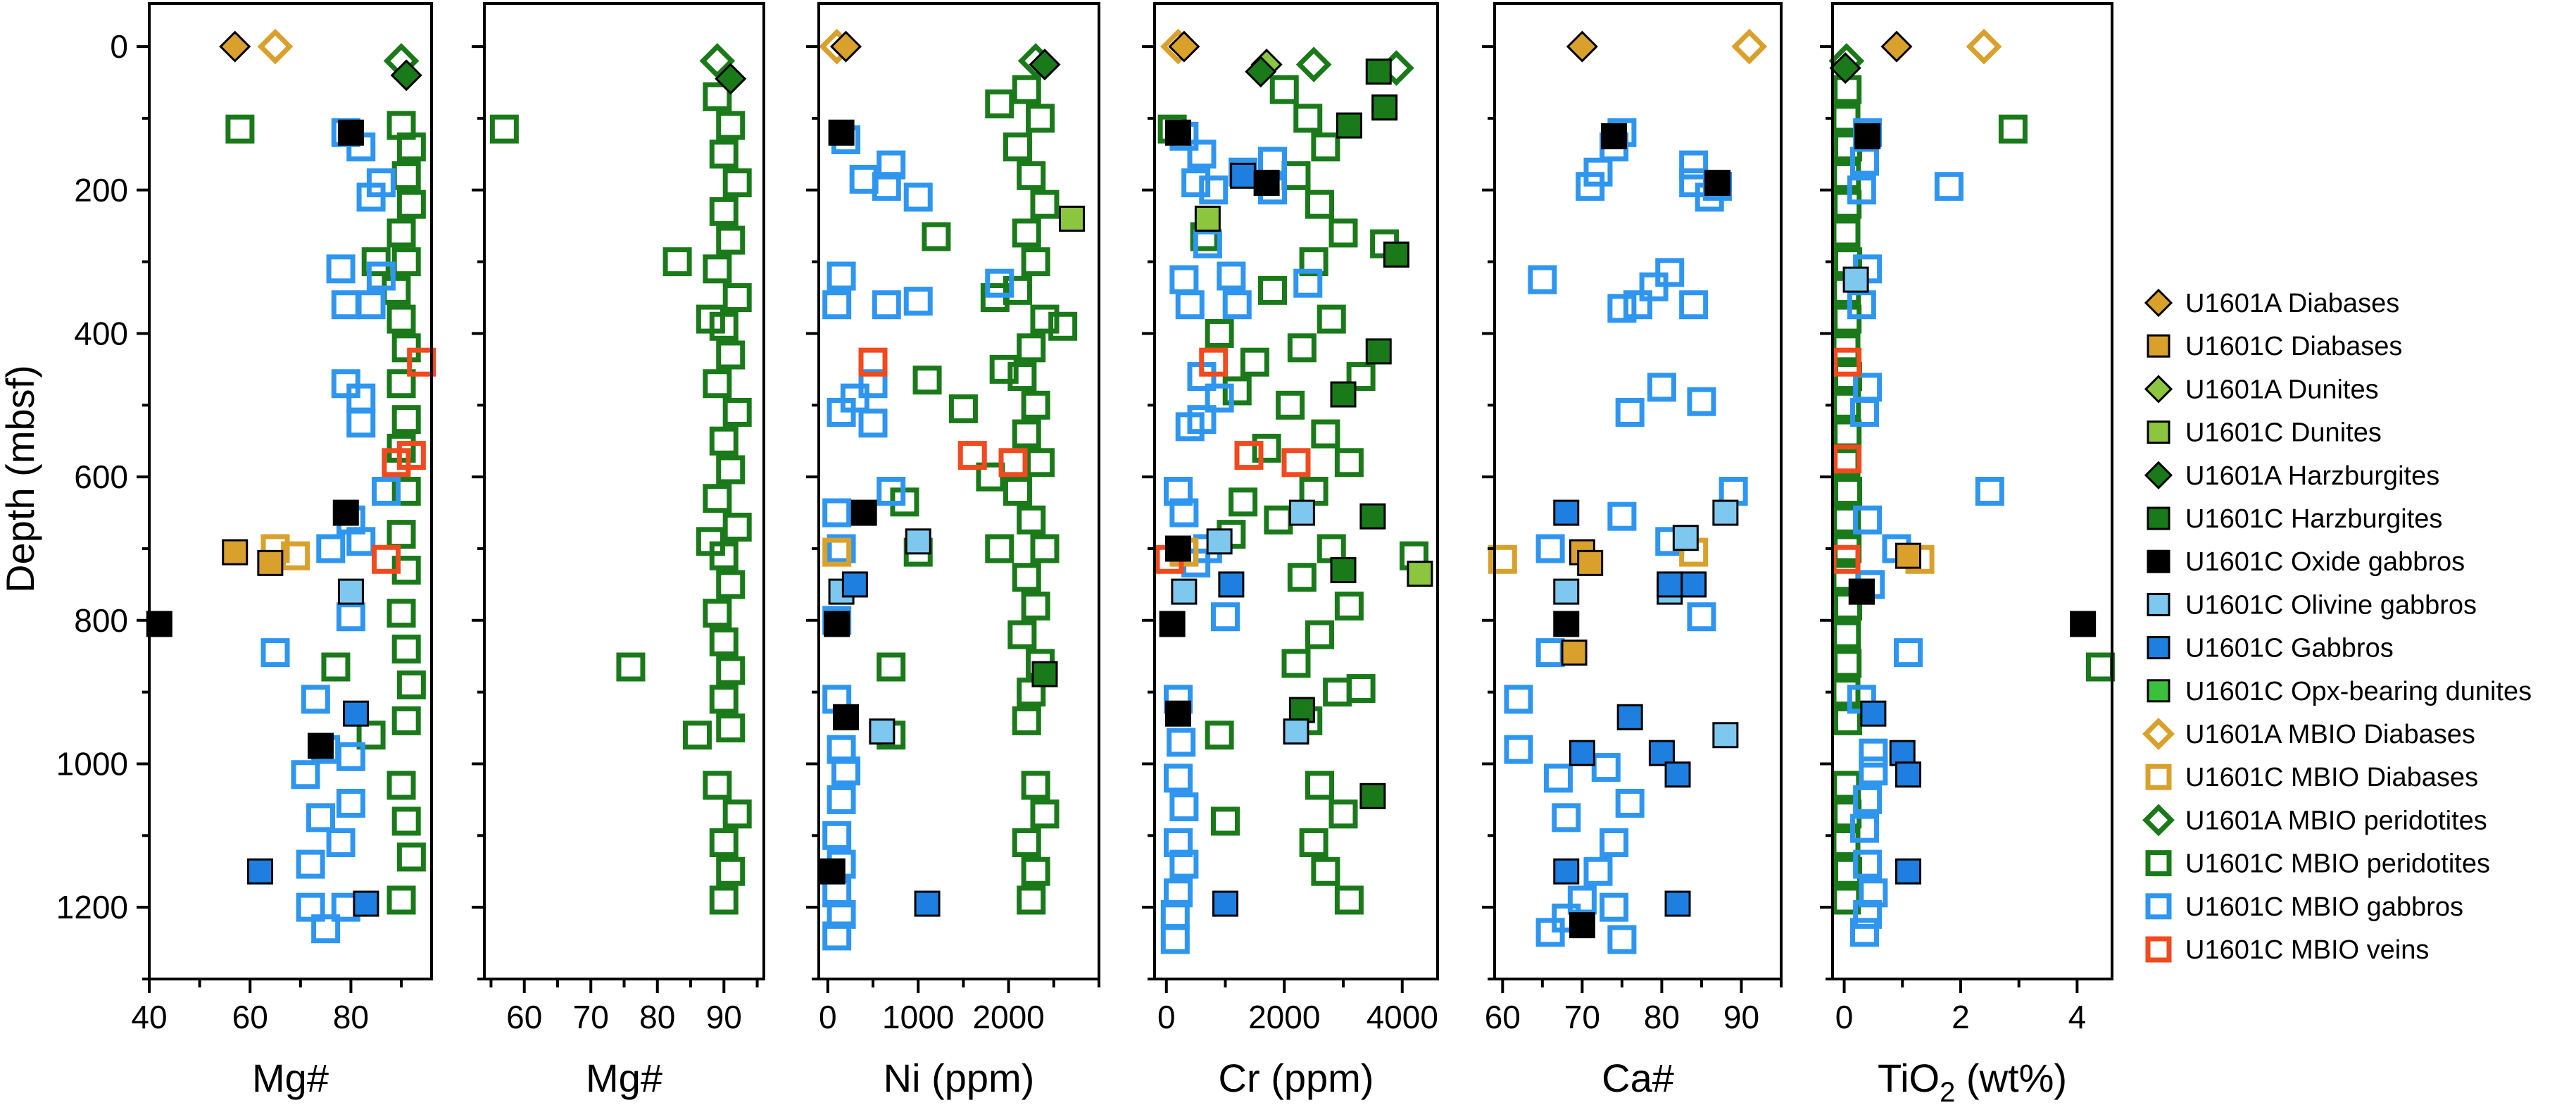  I want to click on legend-item: U1601C Harzburgites, so click(2294, 519).